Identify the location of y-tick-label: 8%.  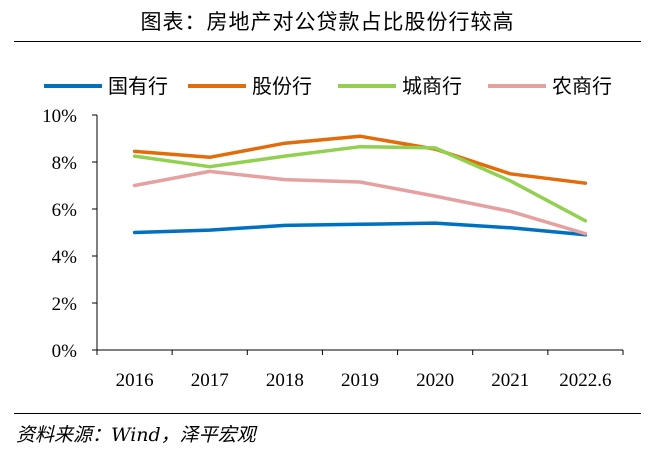
(65, 163).